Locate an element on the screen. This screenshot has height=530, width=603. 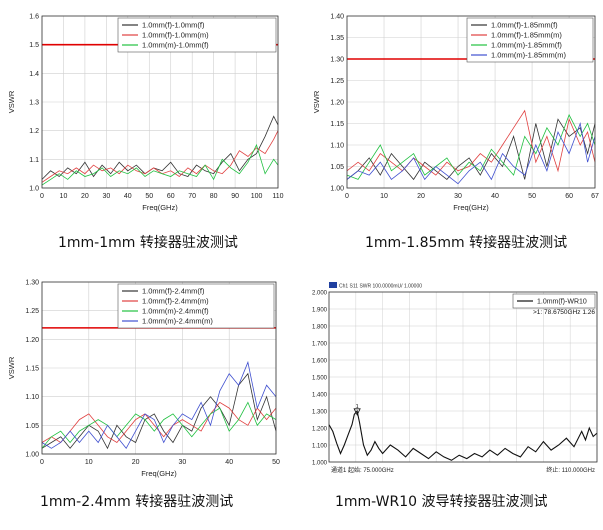
caption-1mm-2.4mm: 1mm-2.4mm 转接器驻波测试 is located at coordinates (137, 502).